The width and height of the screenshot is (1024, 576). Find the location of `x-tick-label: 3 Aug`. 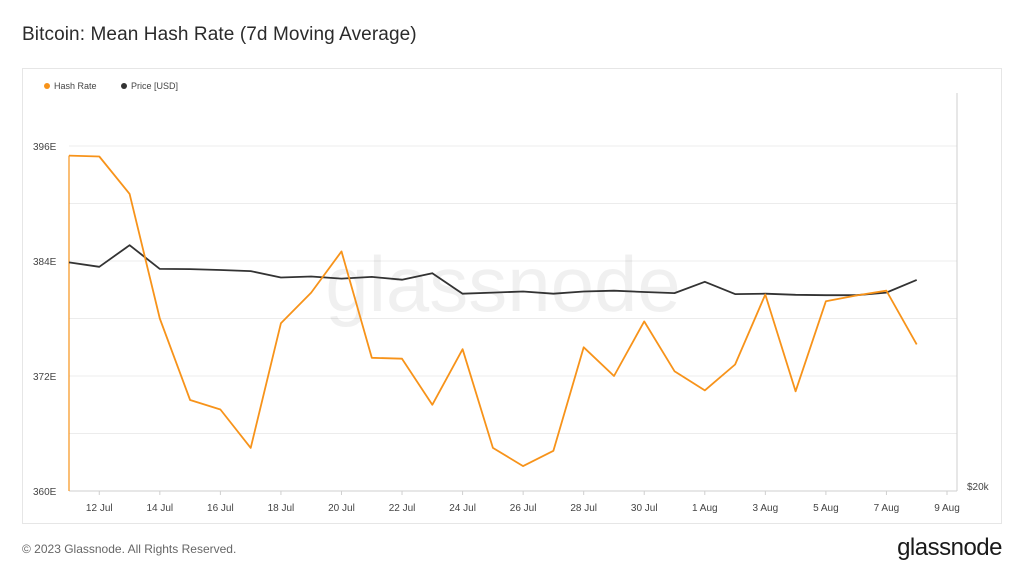

x-tick-label: 3 Aug is located at coordinates (766, 508).